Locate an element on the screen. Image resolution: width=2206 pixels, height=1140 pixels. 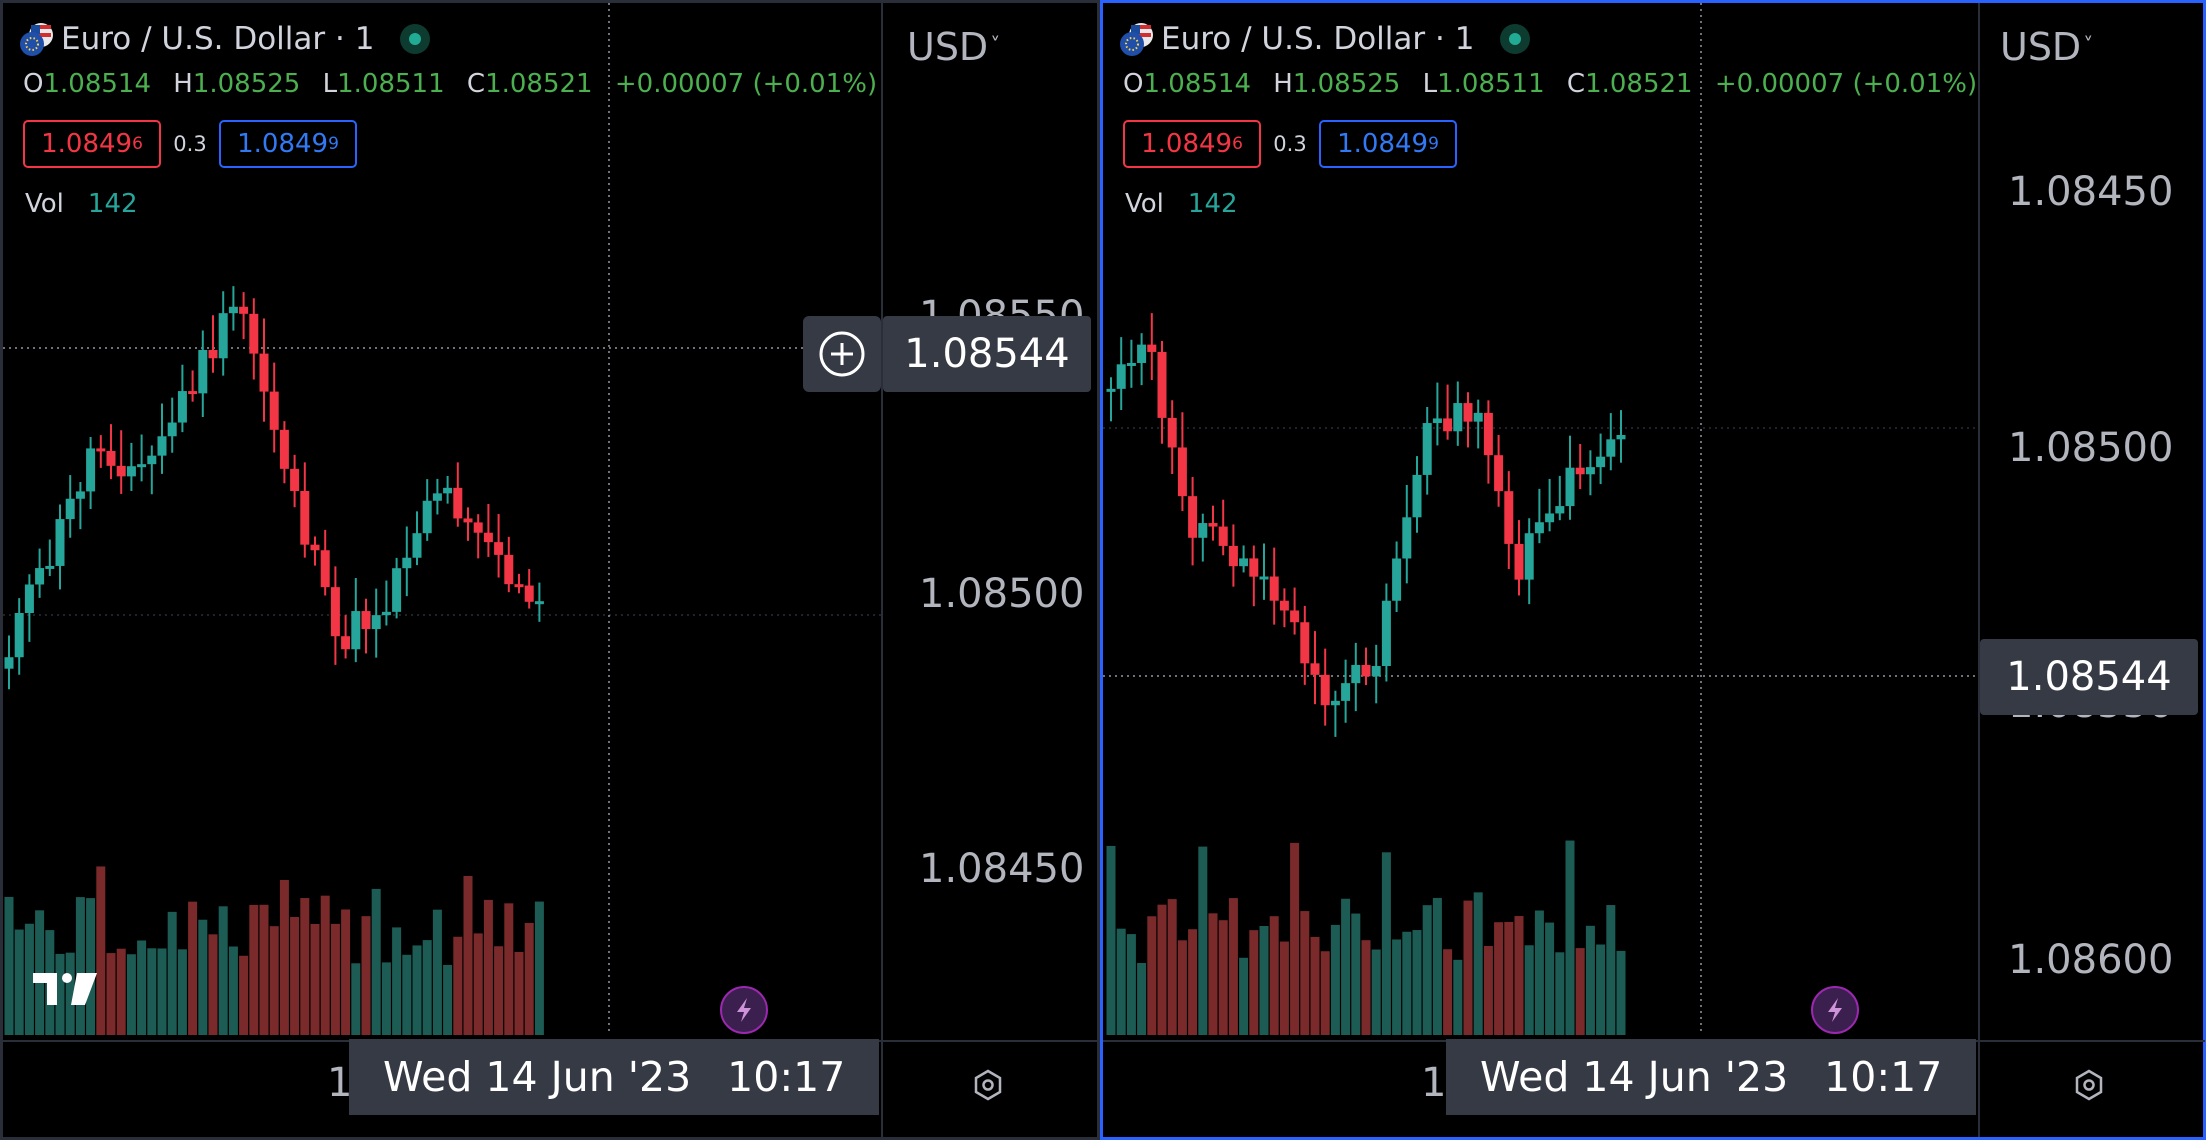
high-value: 1.08525 is located at coordinates (246, 84).